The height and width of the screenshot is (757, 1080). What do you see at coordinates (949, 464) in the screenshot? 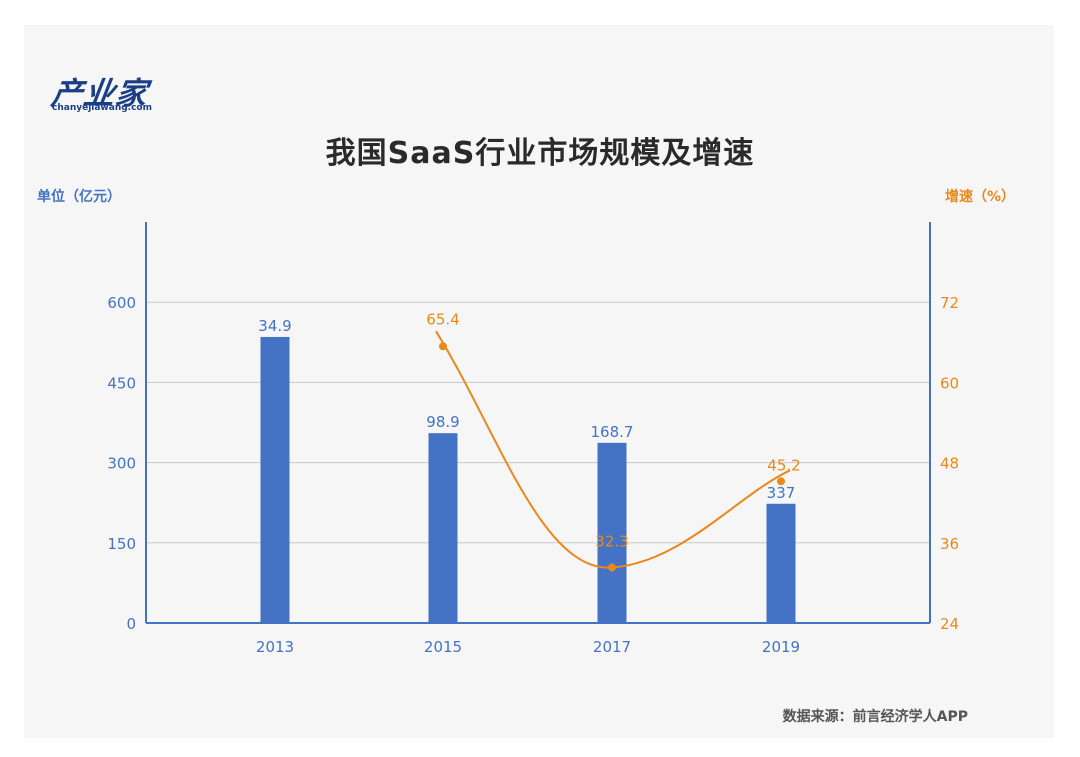
I see `right-tick-label: 48` at bounding box center [949, 464].